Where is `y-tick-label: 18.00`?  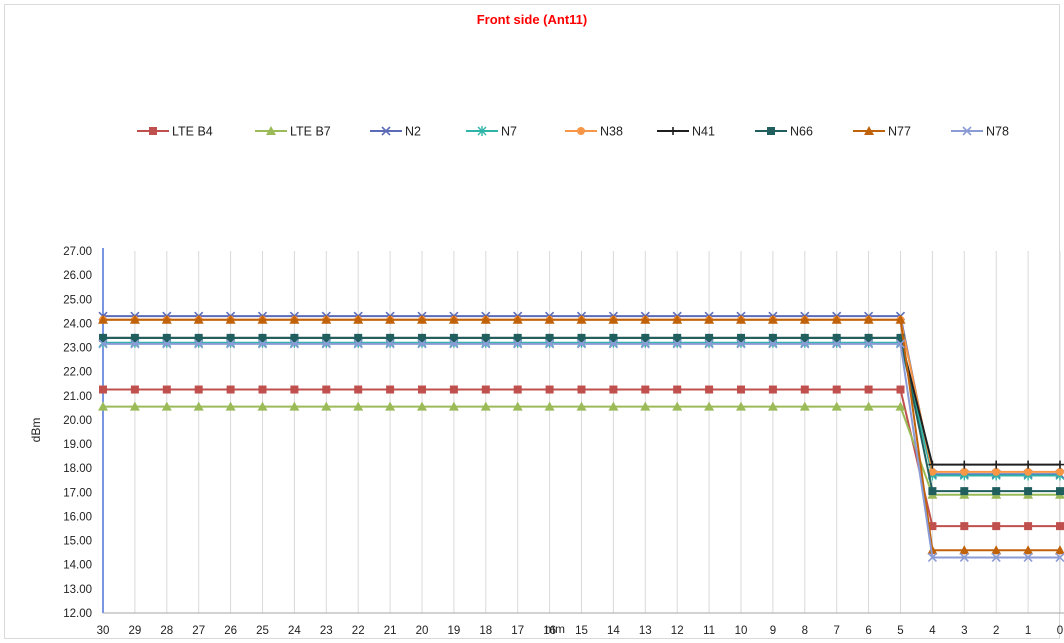
y-tick-label: 18.00 is located at coordinates (77, 469).